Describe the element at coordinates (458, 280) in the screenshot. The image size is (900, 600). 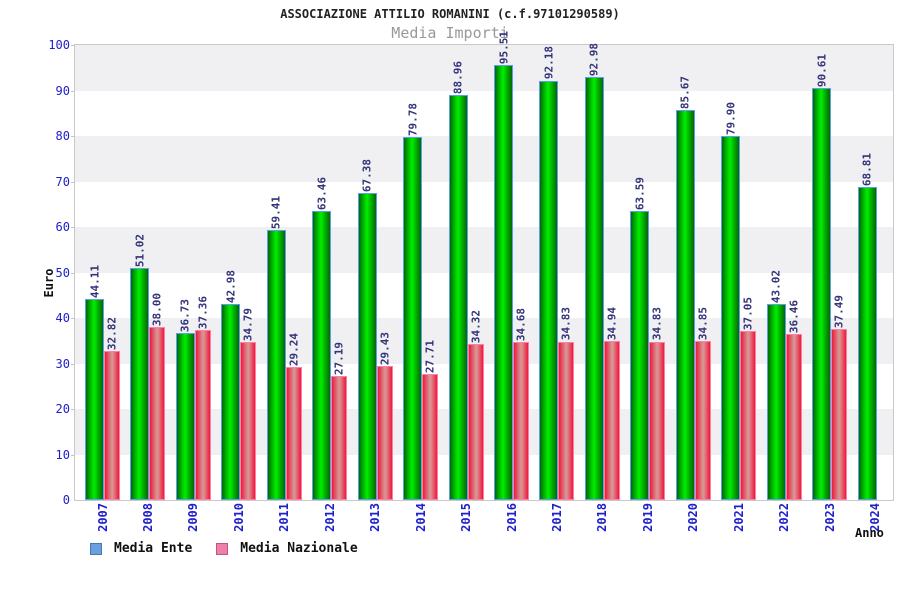
I see `bar-media-ente-2015: 88.96` at that location.